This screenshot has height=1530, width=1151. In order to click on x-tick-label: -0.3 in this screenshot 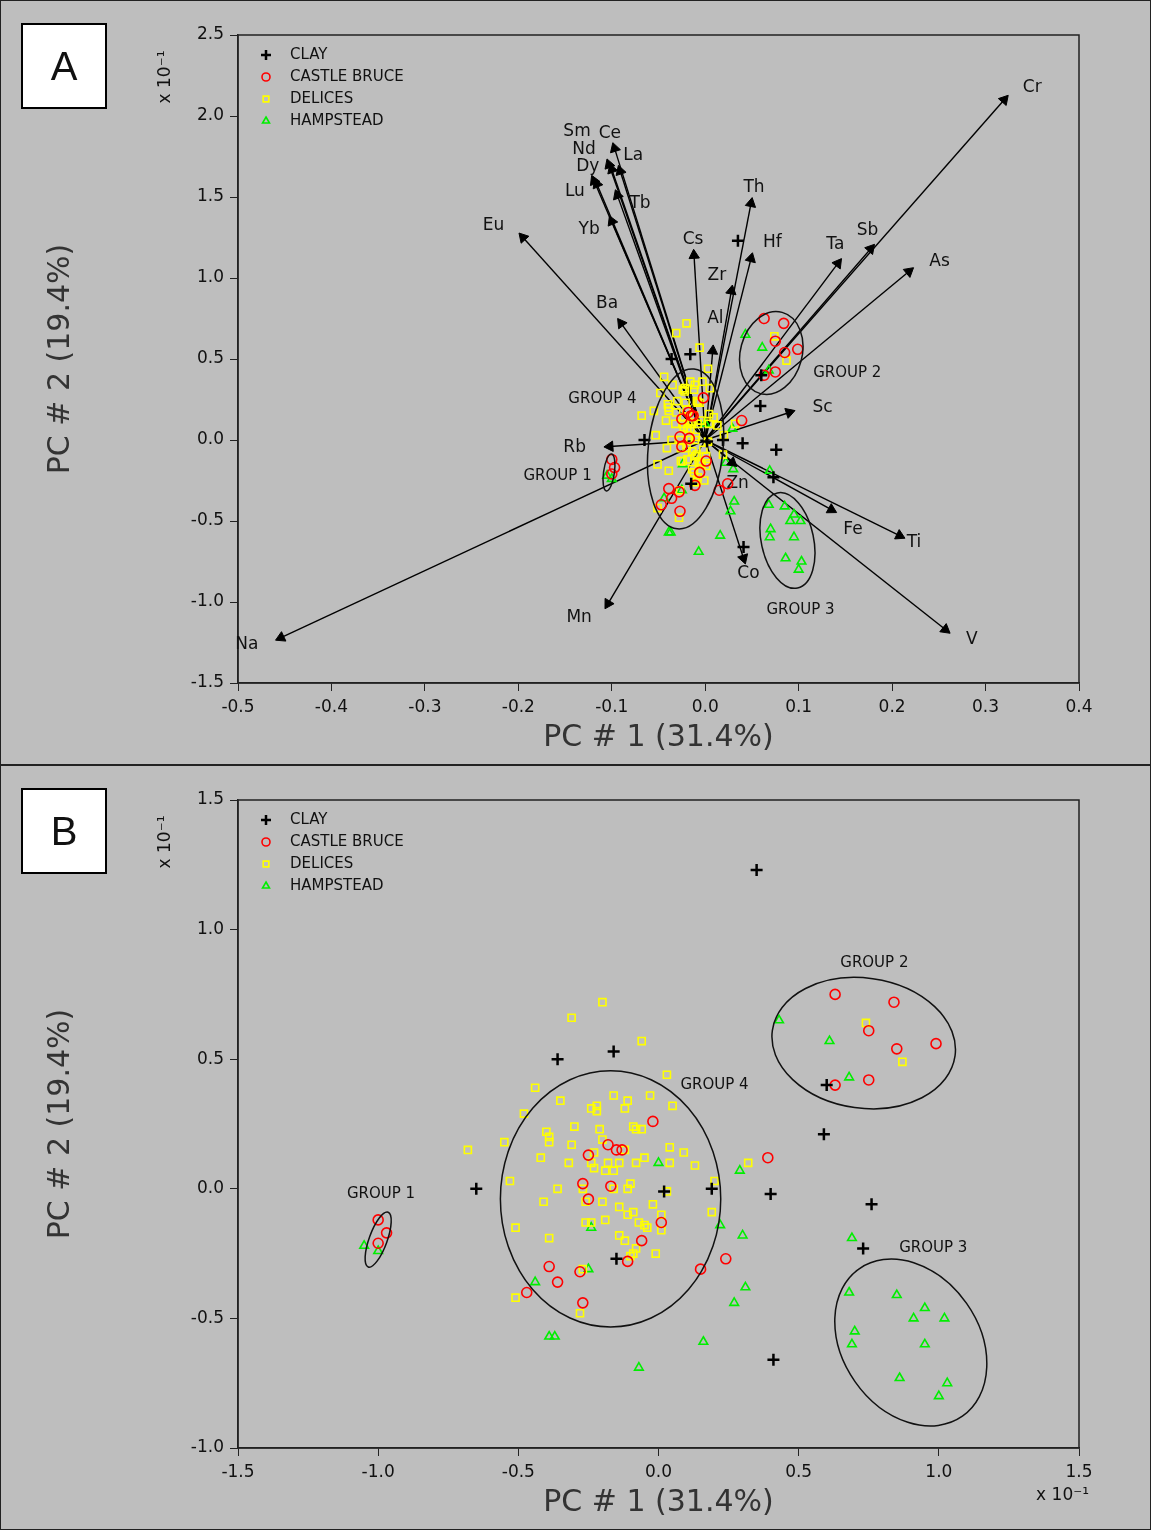, I will do `click(425, 705)`.